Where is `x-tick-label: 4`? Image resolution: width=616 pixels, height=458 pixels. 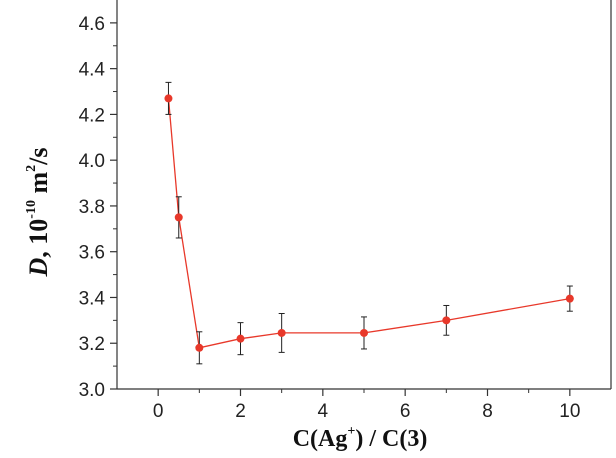
x-tick-label: 4 is located at coordinates (323, 411).